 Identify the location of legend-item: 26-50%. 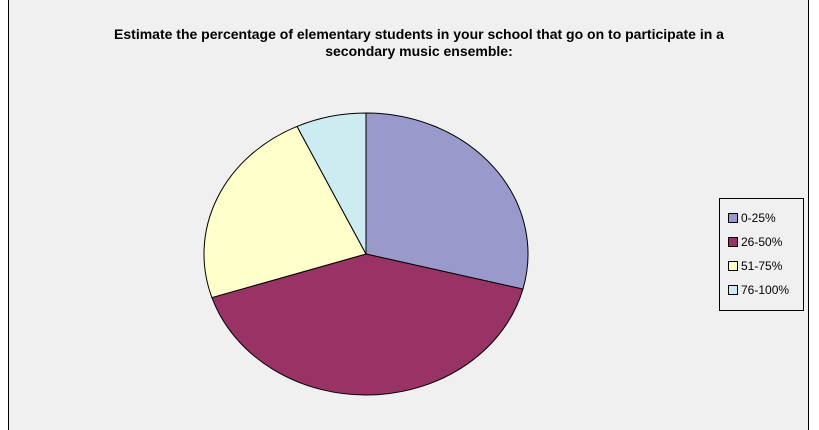
(765, 242).